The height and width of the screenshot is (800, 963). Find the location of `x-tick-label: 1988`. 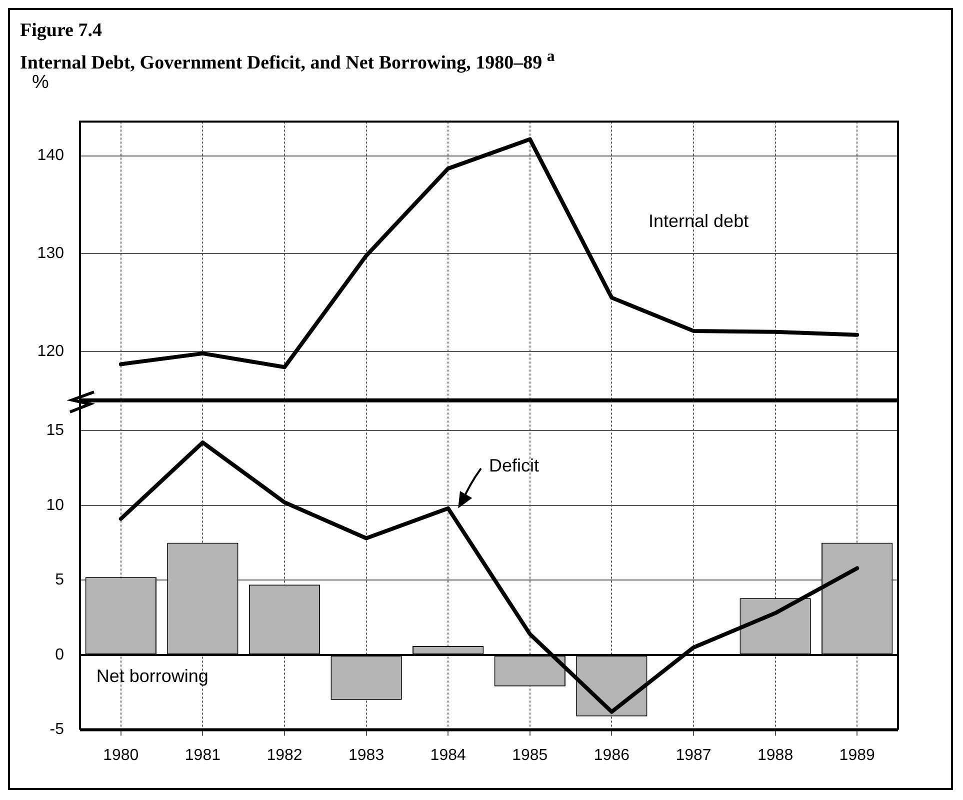

x-tick-label: 1988 is located at coordinates (776, 755).